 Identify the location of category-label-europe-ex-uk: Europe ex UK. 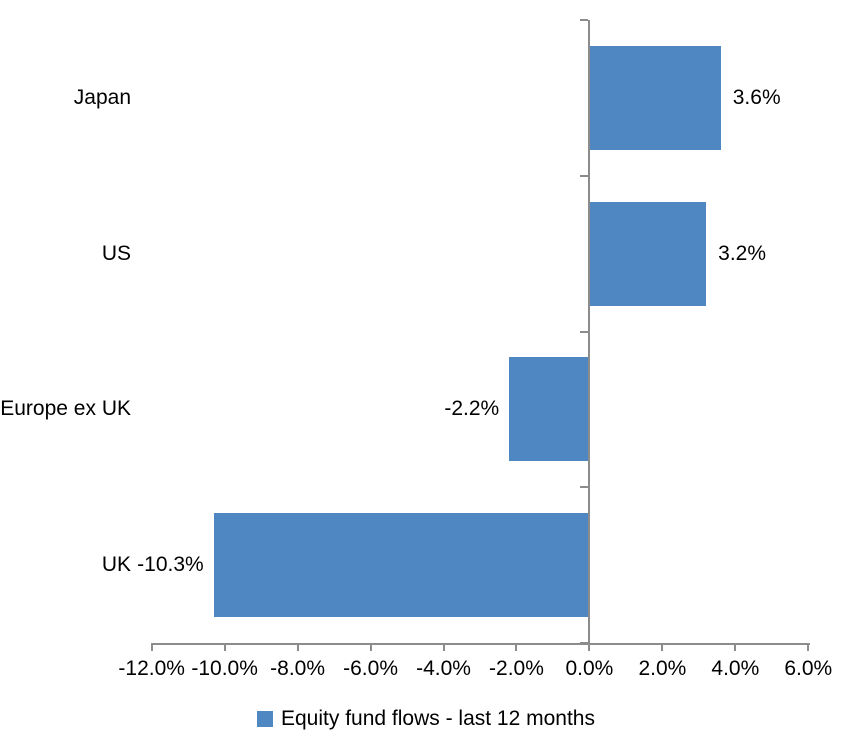
(65, 409).